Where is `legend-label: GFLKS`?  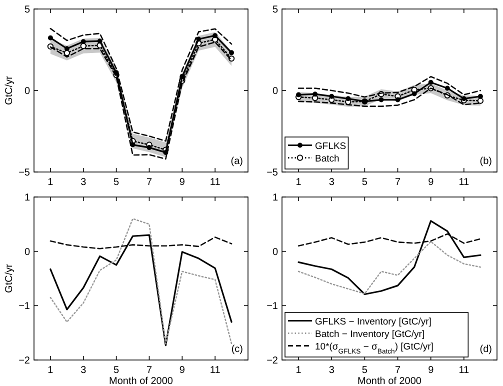
legend-label: GFLKS is located at coordinates (330, 146).